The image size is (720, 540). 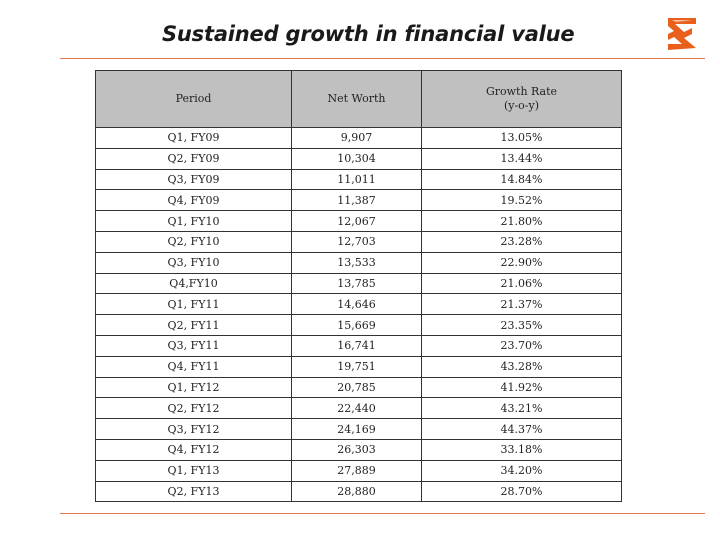 I want to click on period-cell: Q3, FY10, so click(x=193, y=262).